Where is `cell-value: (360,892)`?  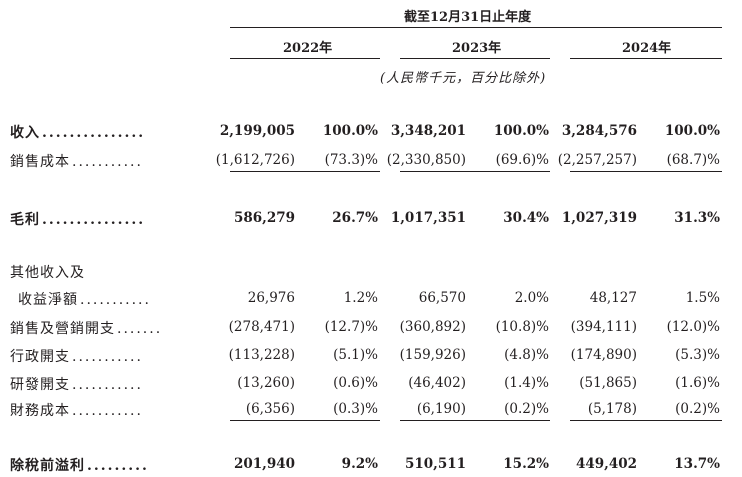
cell-value: (360,892) is located at coordinates (432, 327).